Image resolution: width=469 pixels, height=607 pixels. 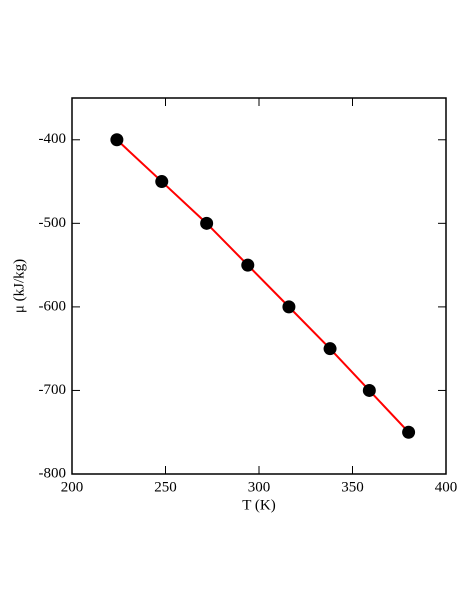 I want to click on y-tick-label: -600, so click(x=53, y=306).